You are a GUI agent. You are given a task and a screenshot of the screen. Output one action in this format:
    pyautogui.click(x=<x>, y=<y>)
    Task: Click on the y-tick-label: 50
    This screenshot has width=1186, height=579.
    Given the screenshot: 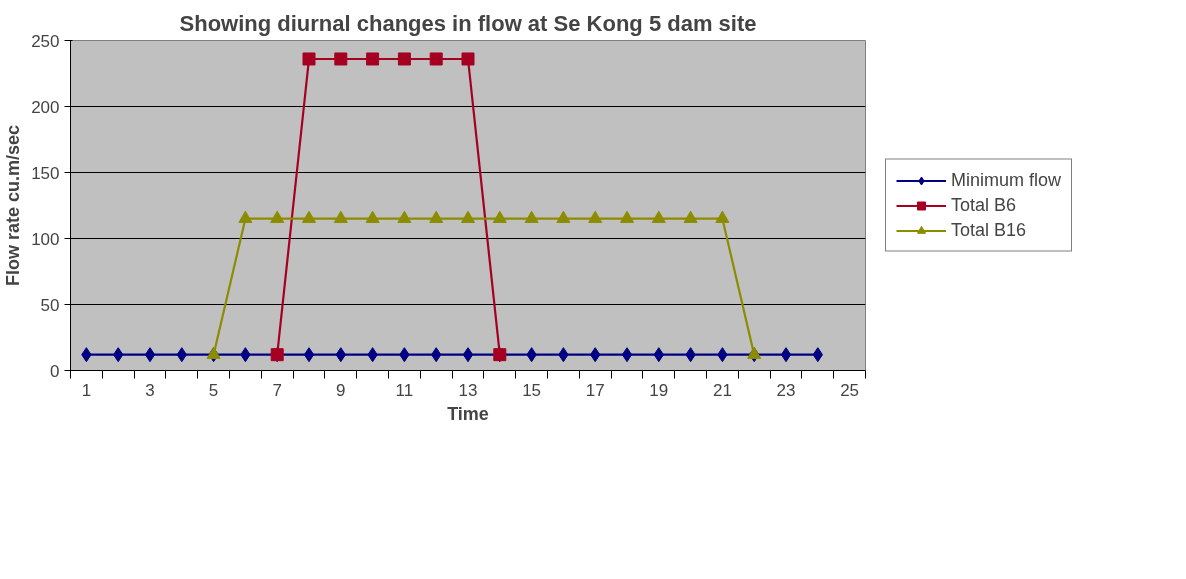 What is the action you would take?
    pyautogui.click(x=50, y=305)
    